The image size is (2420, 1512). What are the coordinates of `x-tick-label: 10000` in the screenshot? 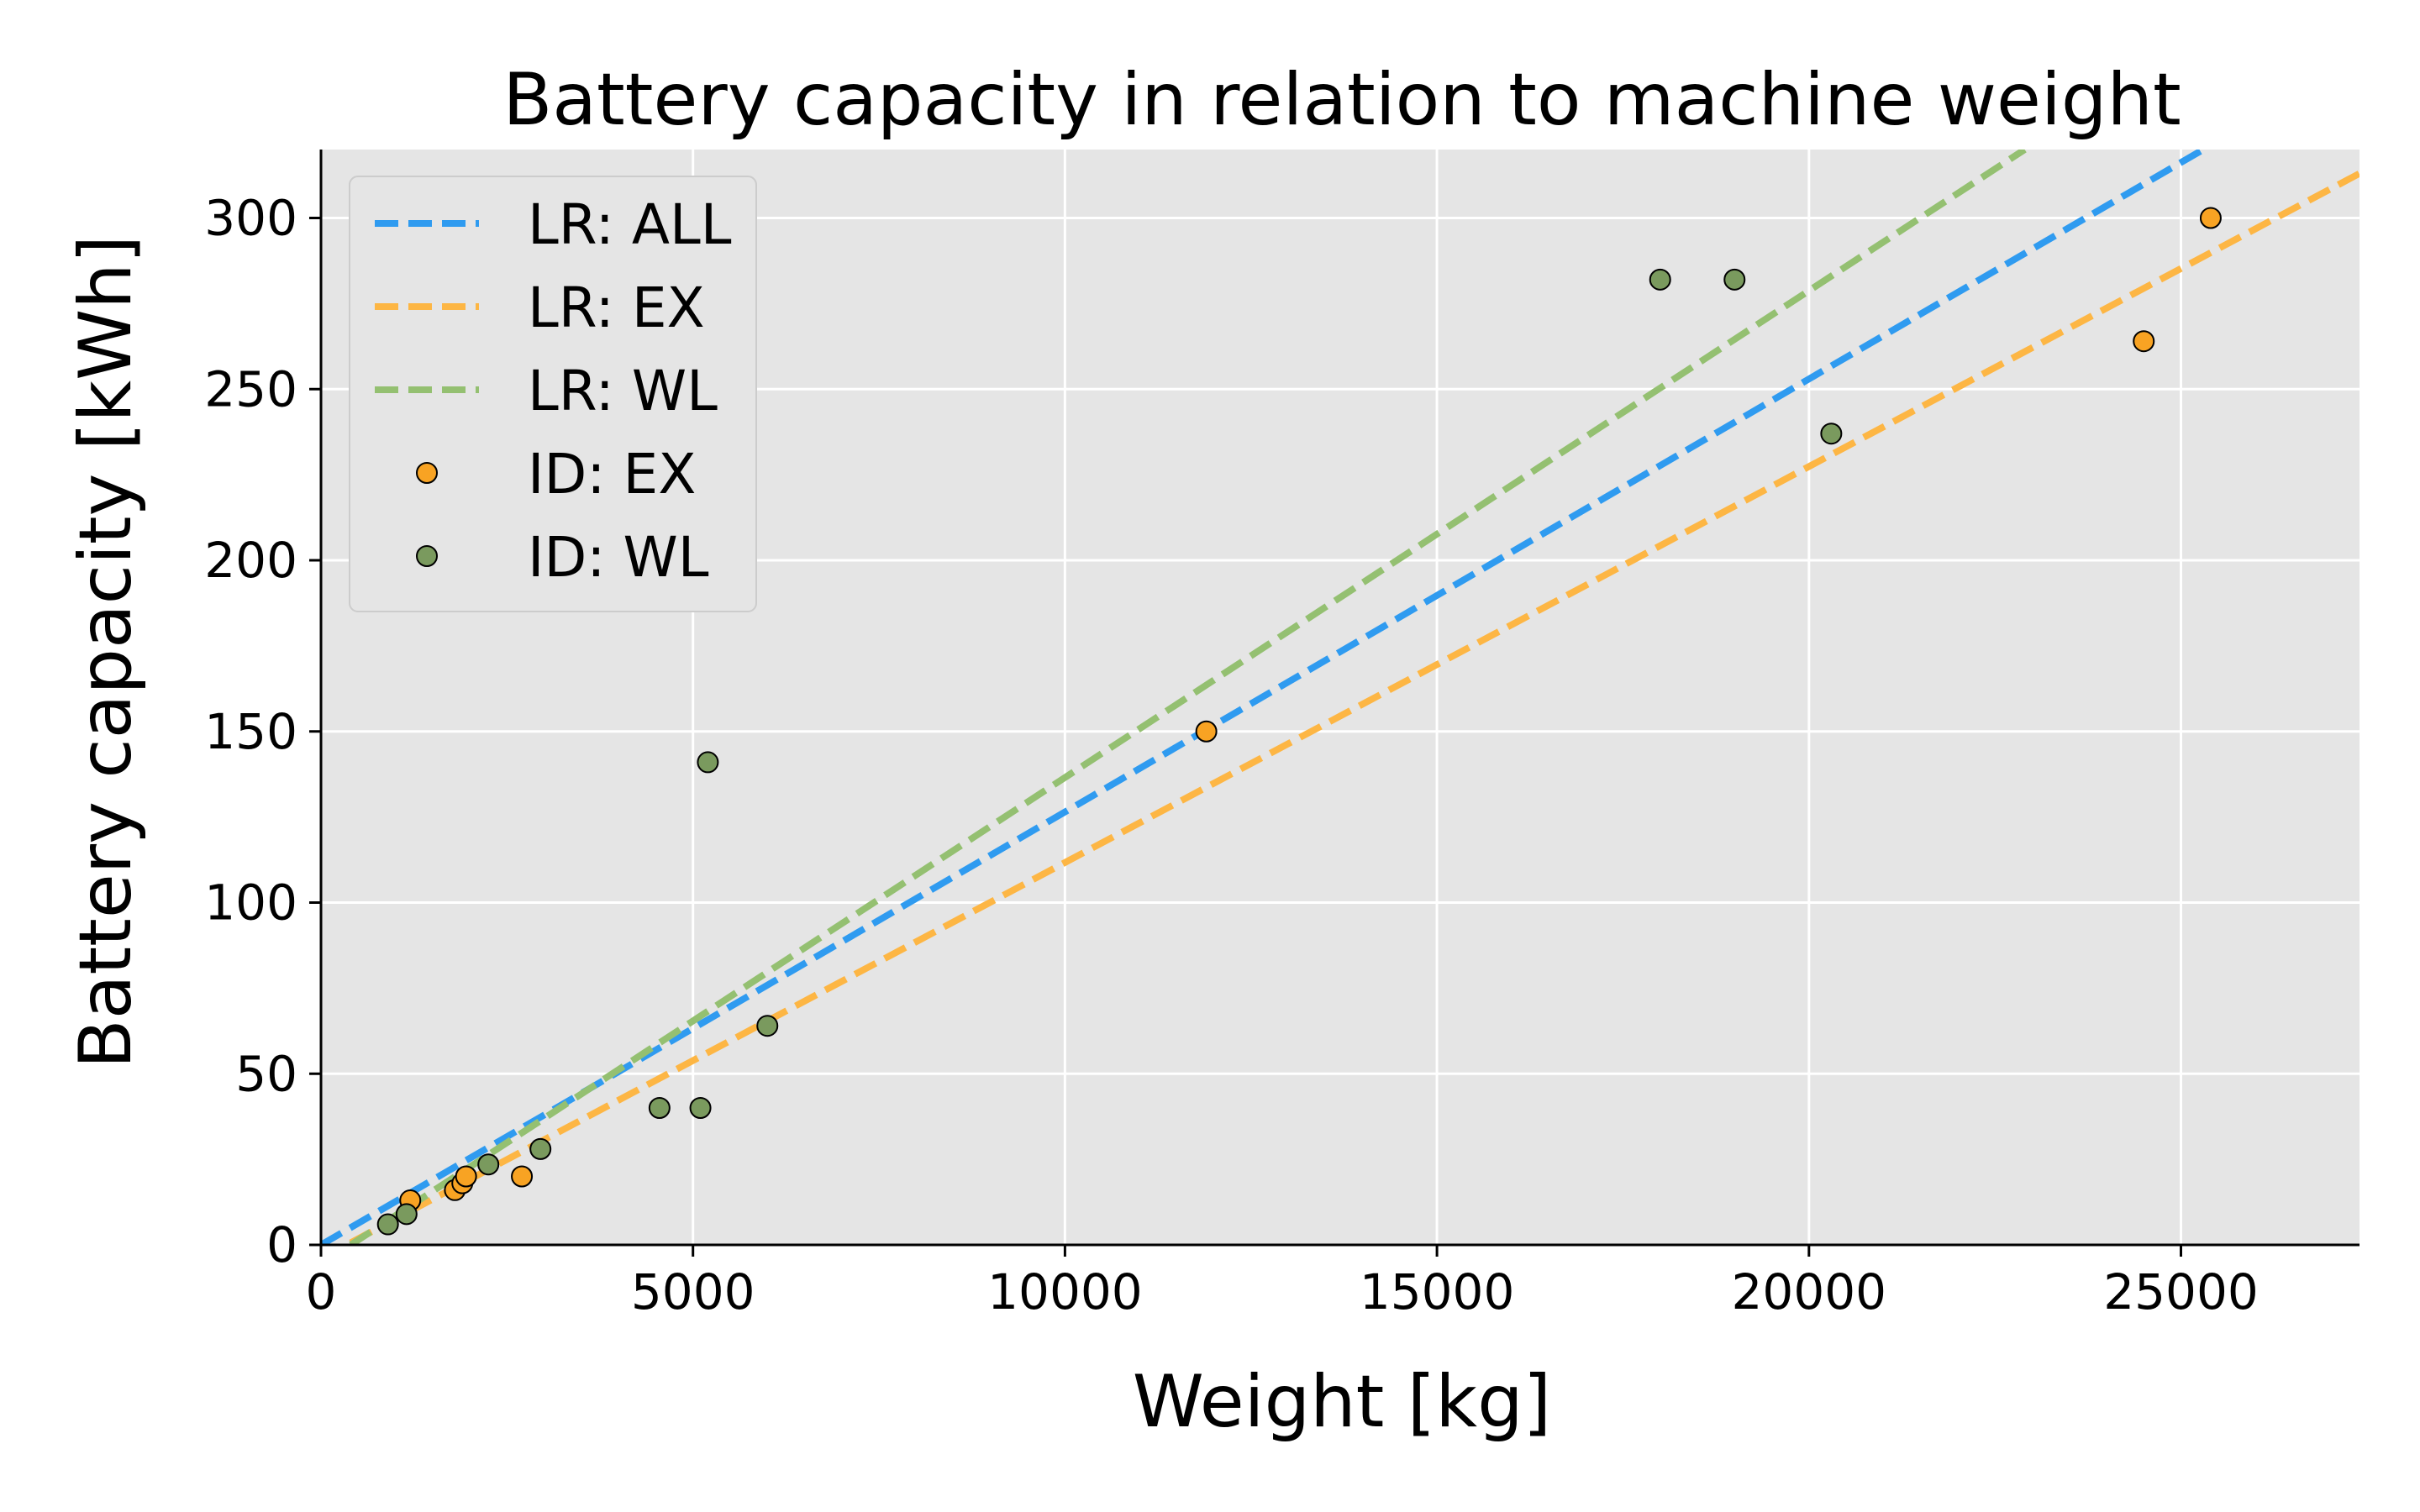 It's located at (1065, 1291).